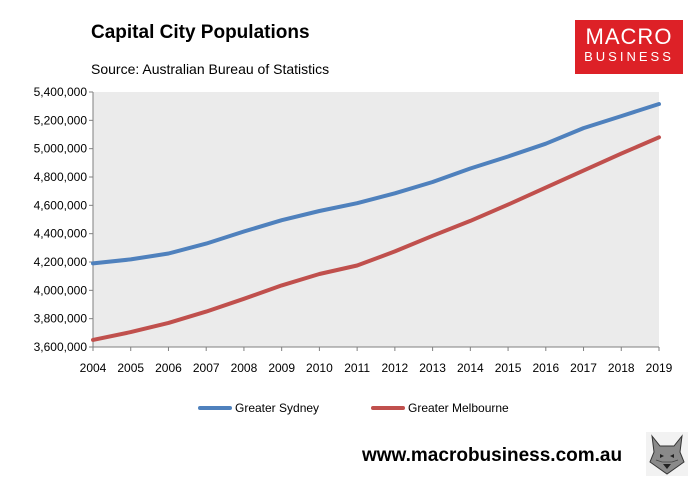 The width and height of the screenshot is (697, 486). What do you see at coordinates (61, 234) in the screenshot?
I see `y-tick-label: 4,400,000` at bounding box center [61, 234].